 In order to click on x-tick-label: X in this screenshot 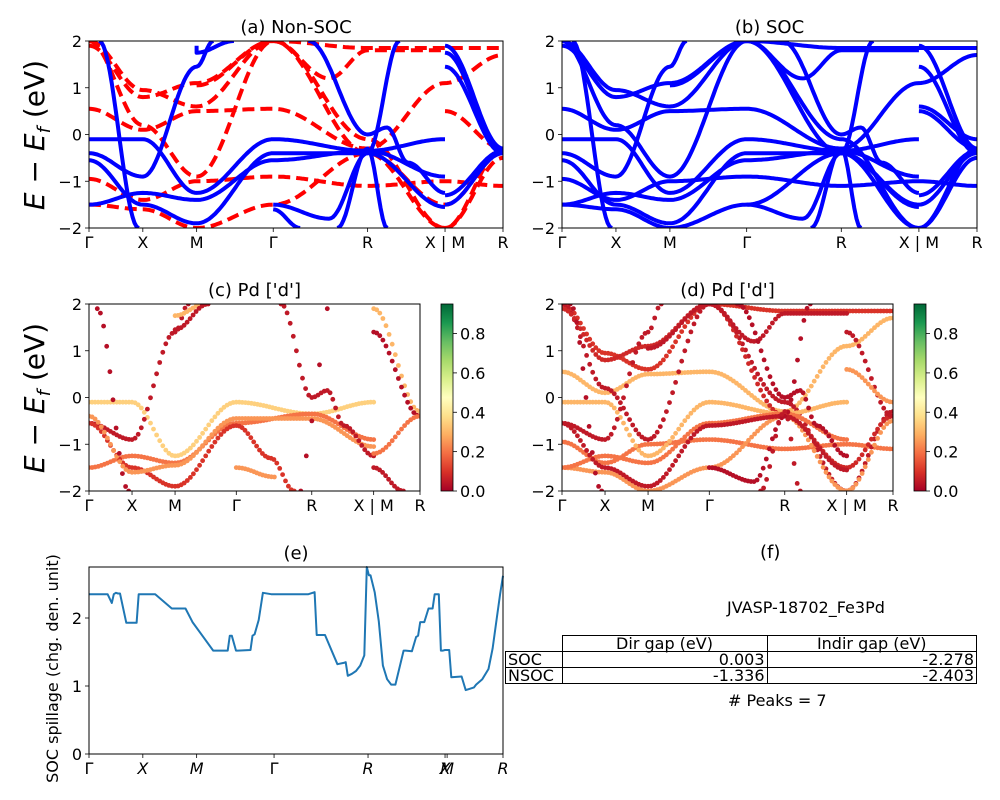, I will do `click(142, 768)`.